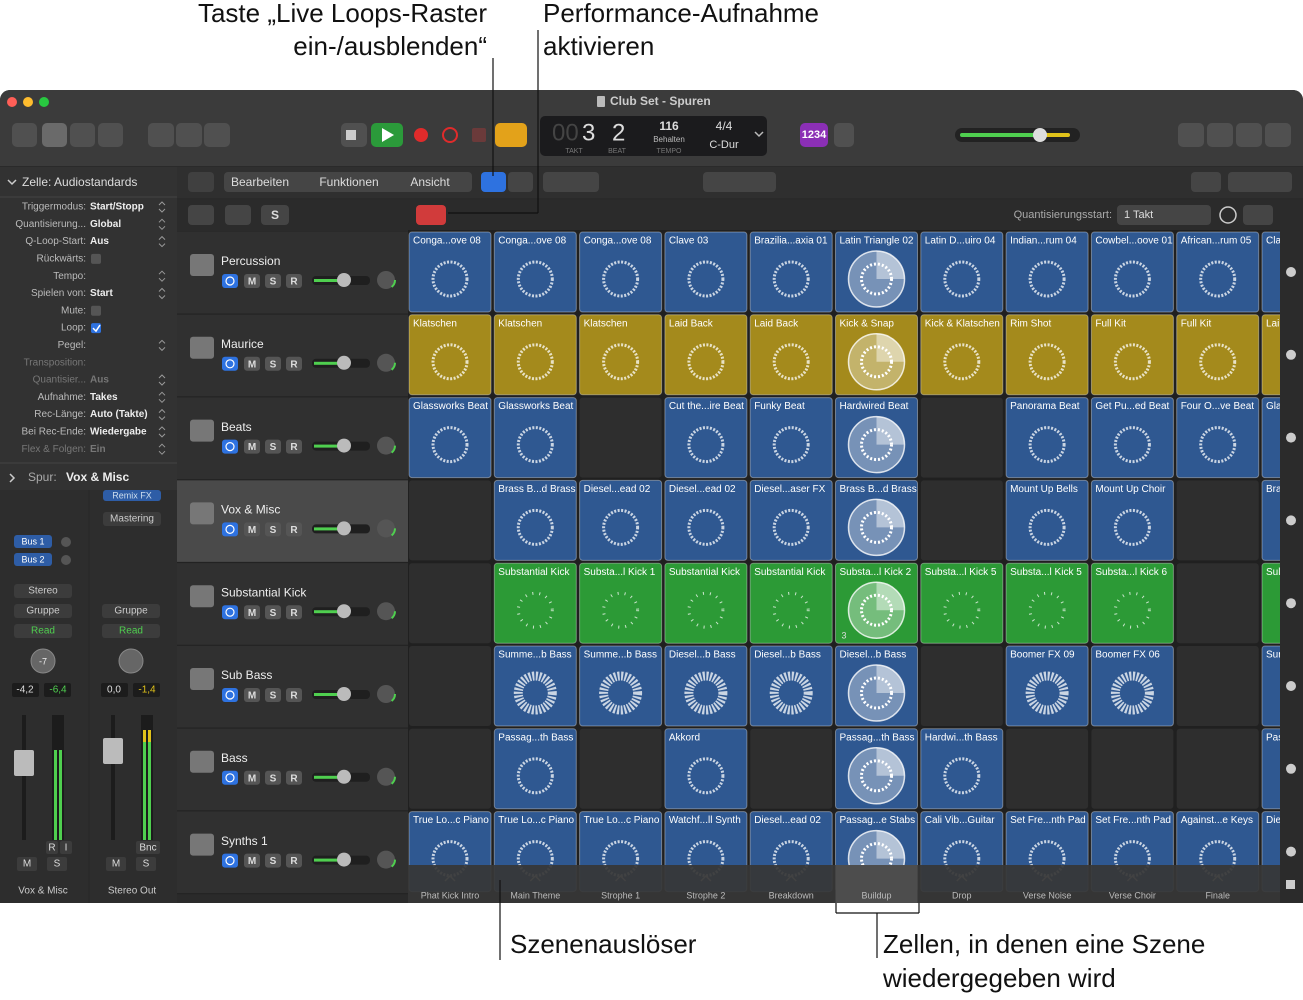 The height and width of the screenshot is (1000, 1303). Describe the element at coordinates (791, 895) in the screenshot. I see `scene-name: Breakdown` at that location.